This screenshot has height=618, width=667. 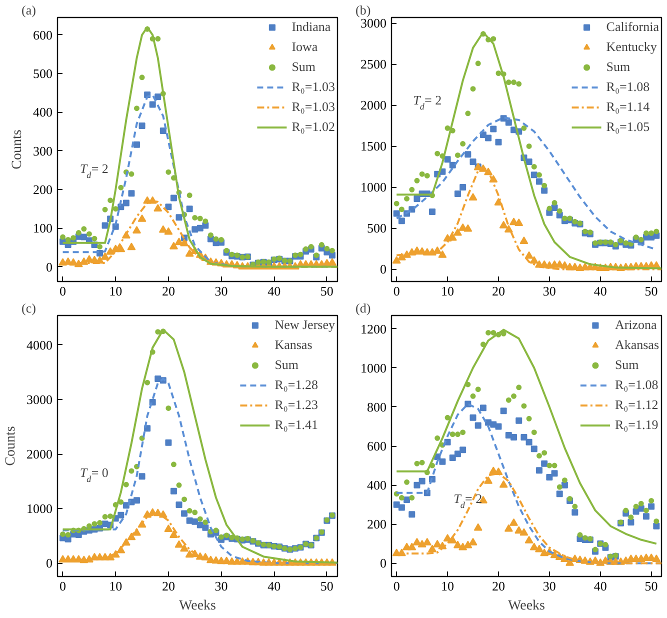 I want to click on legend-label: Akansas, so click(x=636, y=345).